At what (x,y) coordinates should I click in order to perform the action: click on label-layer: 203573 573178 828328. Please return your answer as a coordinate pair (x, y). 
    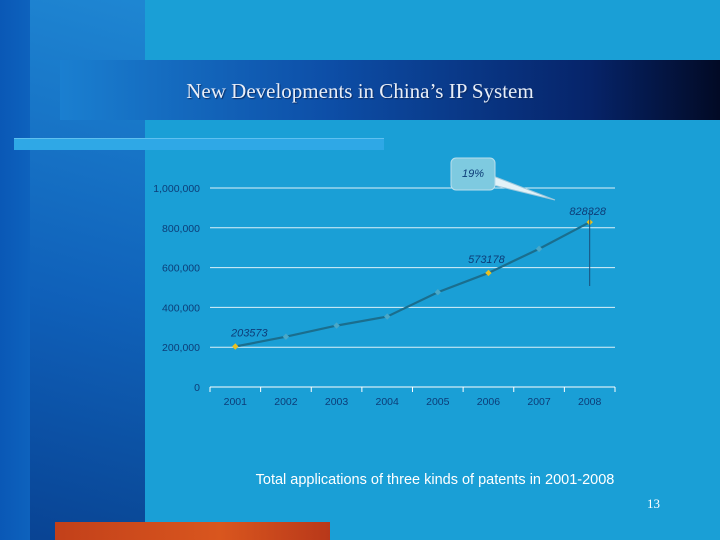
    Looking at the image, I should click on (418, 272).